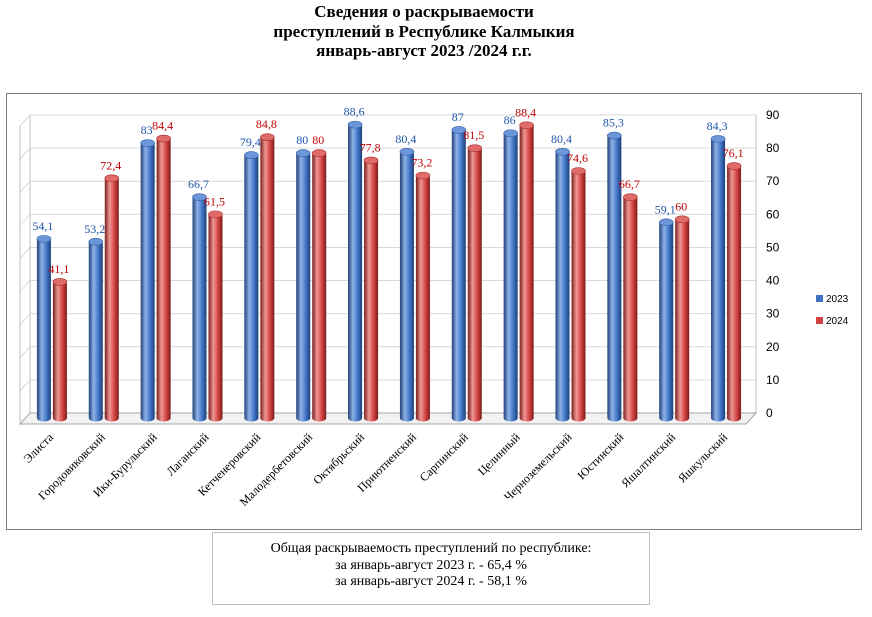 The width and height of the screenshot is (872, 617). Describe the element at coordinates (431, 565) in the screenshot. I see `summary-line-2: за январь-август 2023 г. - 65,4 %` at that location.